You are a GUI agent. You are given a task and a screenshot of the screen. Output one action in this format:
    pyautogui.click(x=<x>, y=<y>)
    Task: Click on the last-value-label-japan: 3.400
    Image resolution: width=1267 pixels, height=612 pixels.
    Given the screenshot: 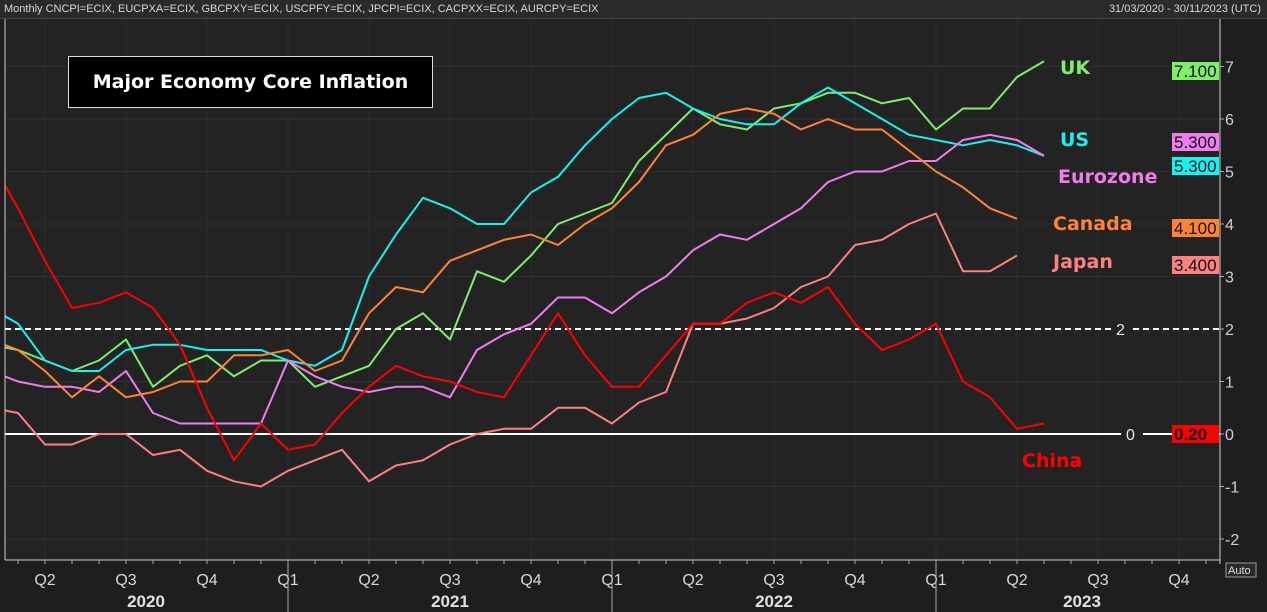 What is the action you would take?
    pyautogui.click(x=1195, y=265)
    